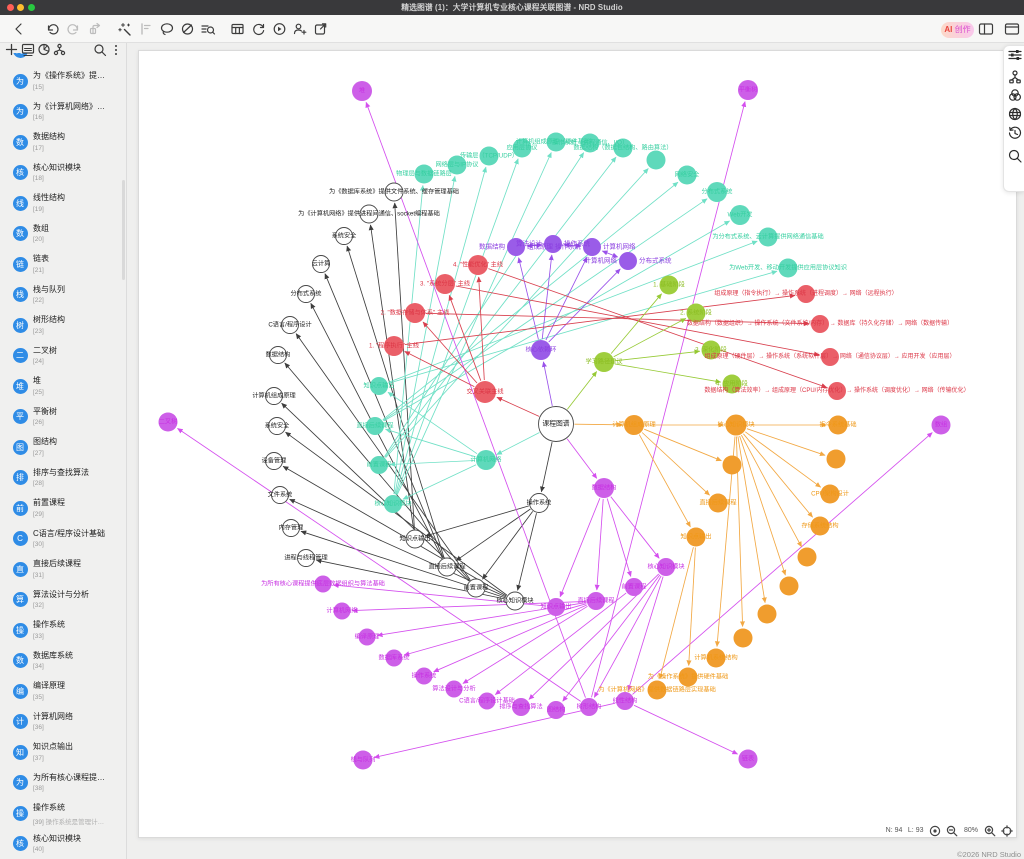 Image resolution: width=1024 pixels, height=859 pixels. I want to click on svg-text: 为《数据库系统》提供文件系统、缓存管理基础, so click(394, 192).